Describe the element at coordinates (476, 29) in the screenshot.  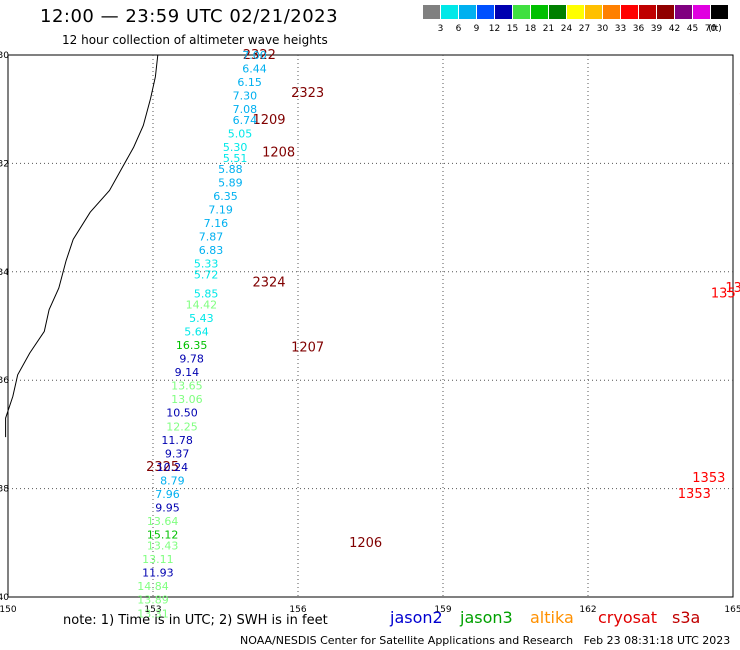
I see `scale-label: 9` at that location.